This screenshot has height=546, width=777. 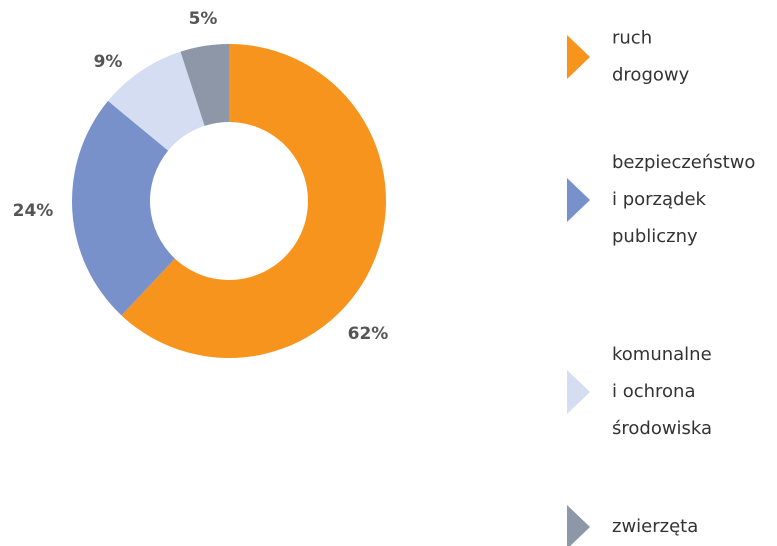 What do you see at coordinates (662, 354) in the screenshot?
I see `legend-label: komunalne` at bounding box center [662, 354].